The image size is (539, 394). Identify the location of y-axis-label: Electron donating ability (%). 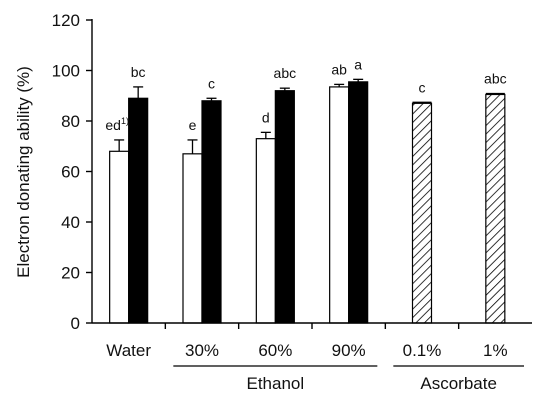
(23, 172).